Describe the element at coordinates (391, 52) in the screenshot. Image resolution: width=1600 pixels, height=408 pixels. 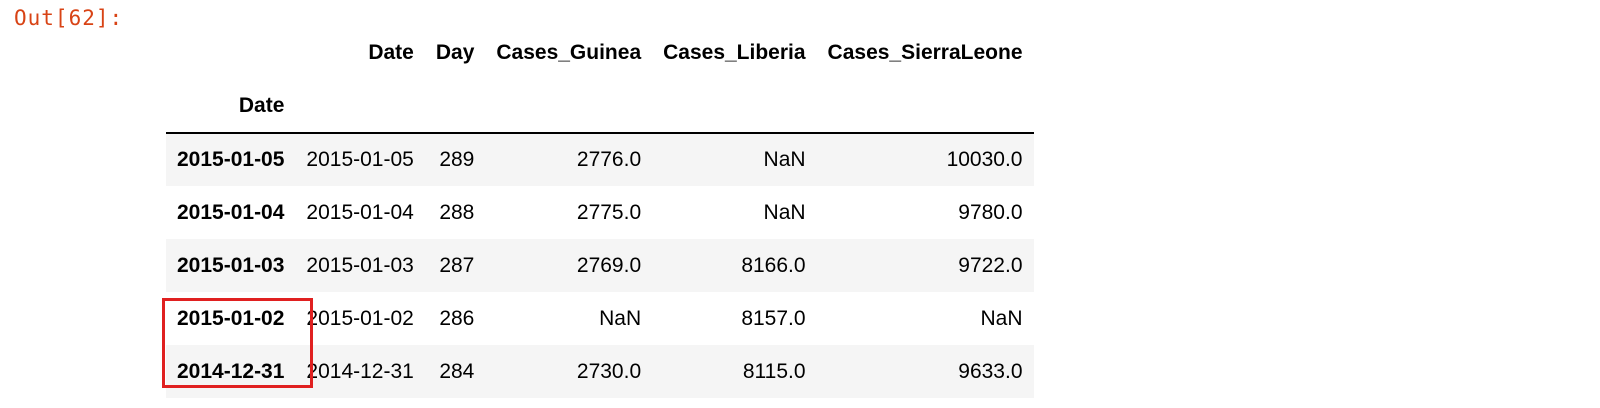
I see `column-header-date: Date` at that location.